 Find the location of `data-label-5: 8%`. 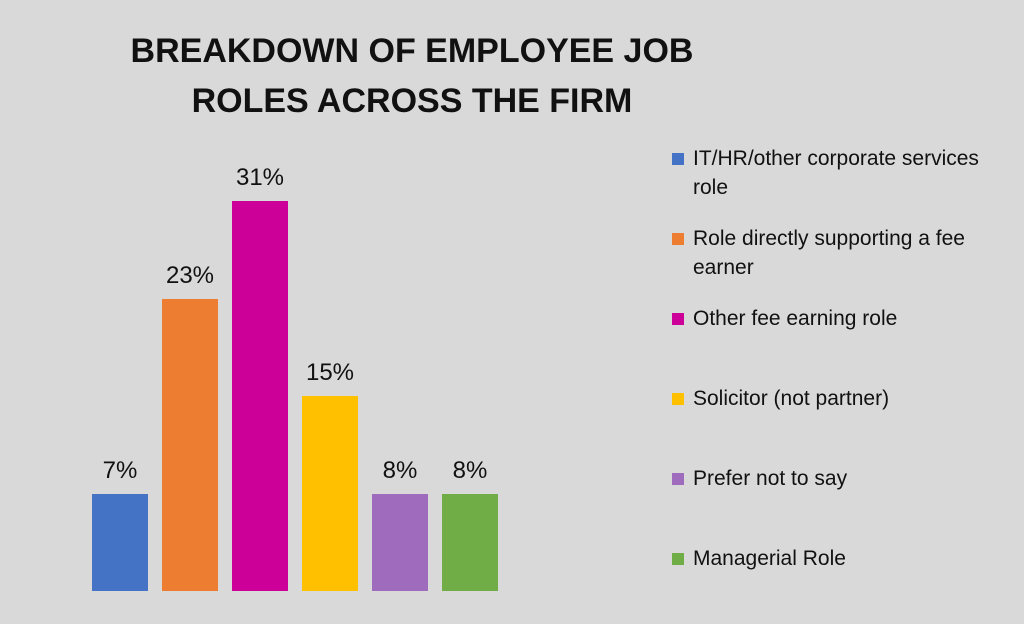

data-label-5: 8% is located at coordinates (400, 470).